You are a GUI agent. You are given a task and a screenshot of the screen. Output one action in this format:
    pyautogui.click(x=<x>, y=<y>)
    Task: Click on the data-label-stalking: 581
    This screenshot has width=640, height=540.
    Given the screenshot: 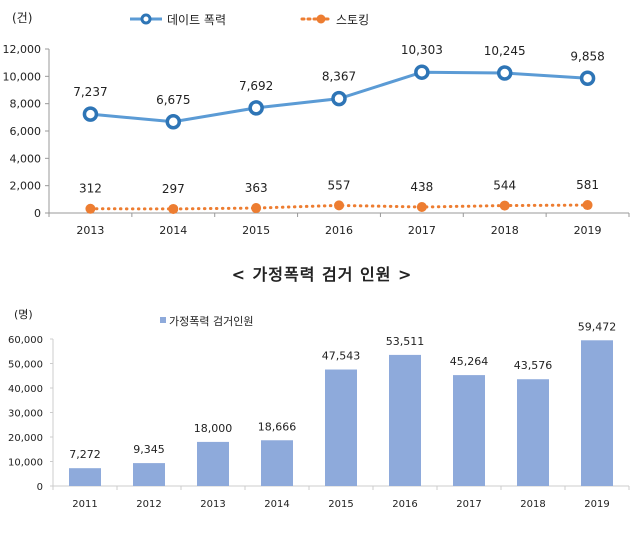 What is the action you would take?
    pyautogui.click(x=587, y=185)
    